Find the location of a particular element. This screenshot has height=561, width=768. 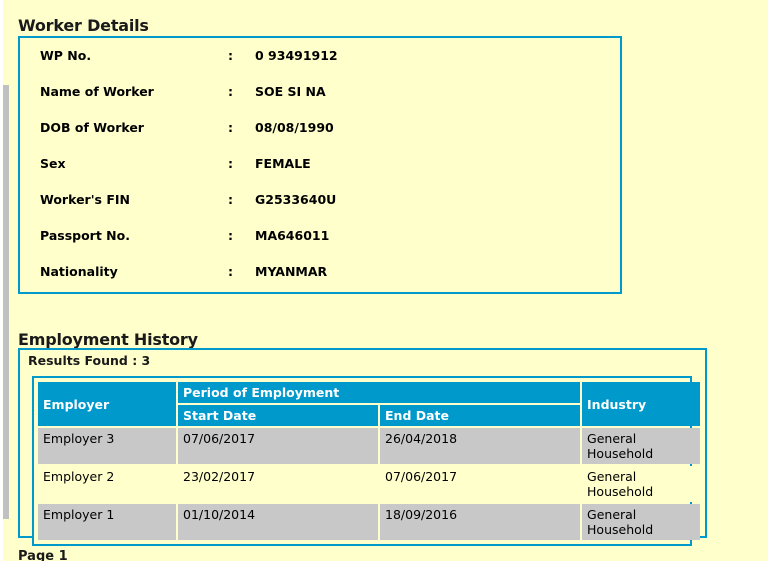

results-found-label: Results Found : 3 is located at coordinates (89, 360).